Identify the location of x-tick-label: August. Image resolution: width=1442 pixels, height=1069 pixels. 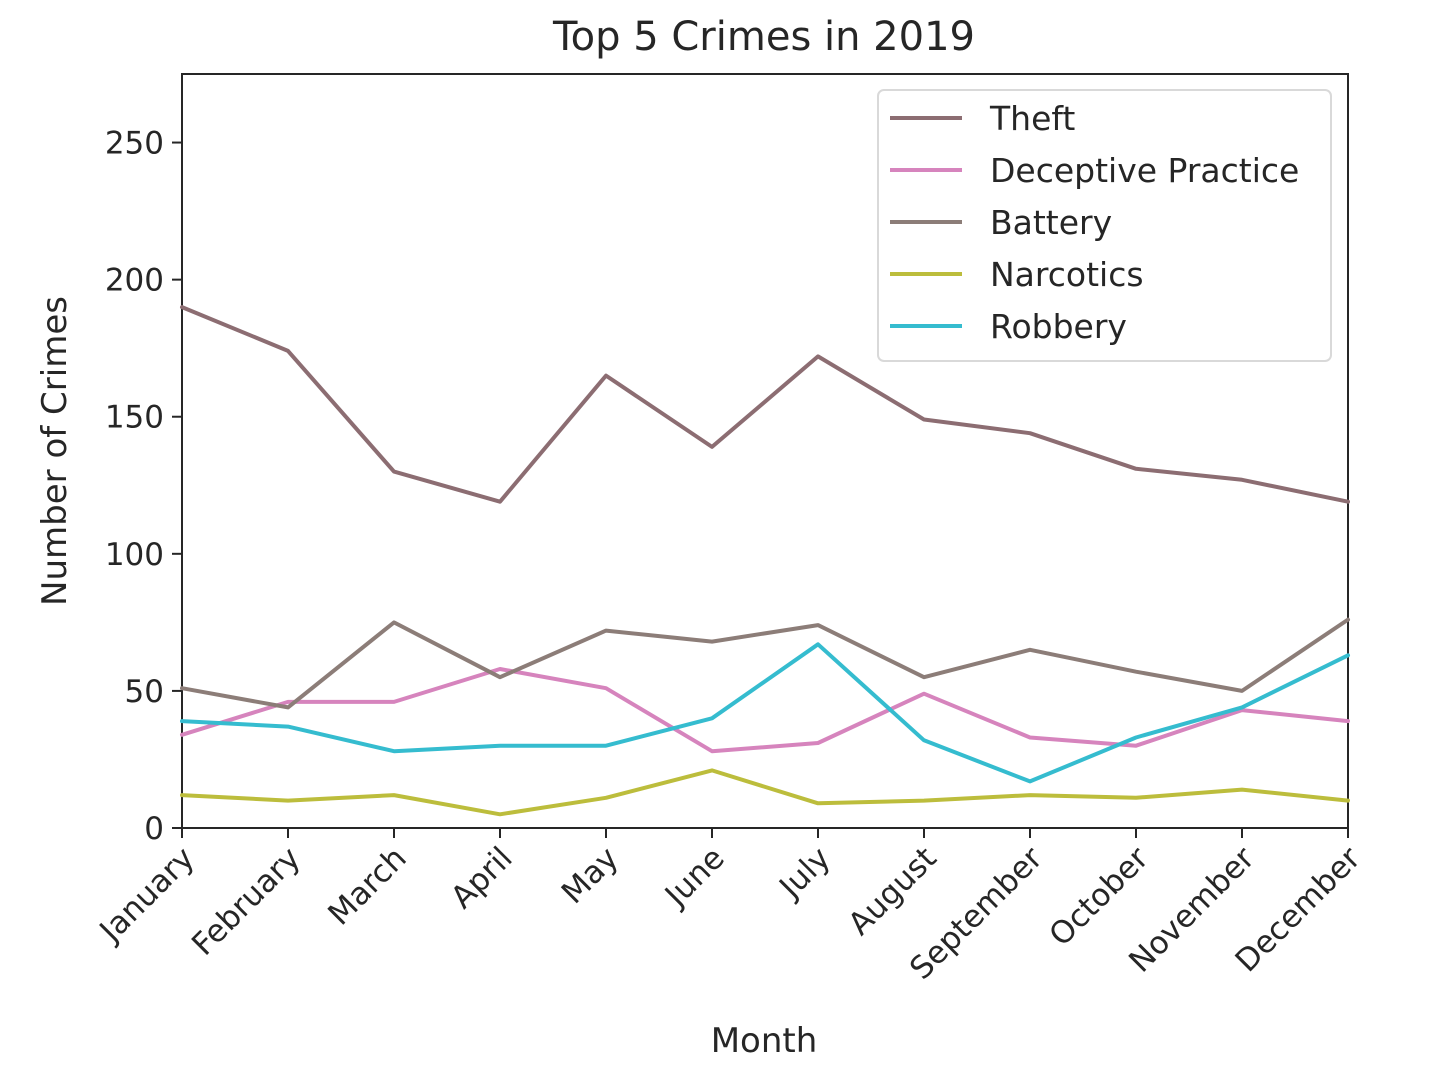
(892, 891).